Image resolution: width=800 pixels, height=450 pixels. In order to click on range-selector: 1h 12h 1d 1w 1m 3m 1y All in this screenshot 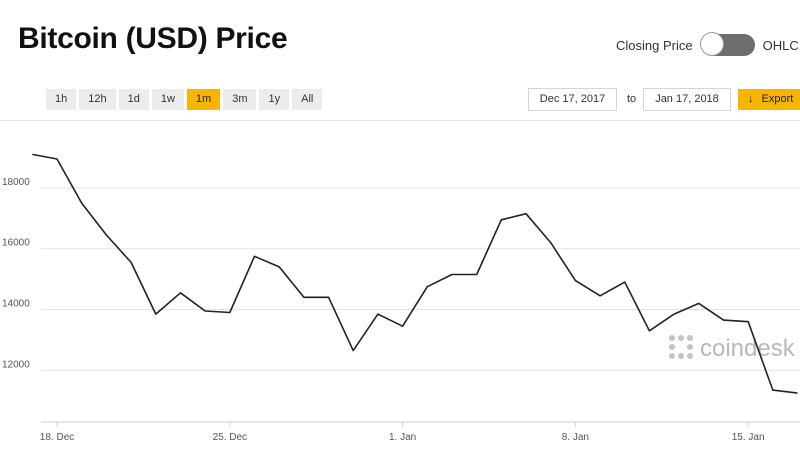, I will do `click(185, 99)`.